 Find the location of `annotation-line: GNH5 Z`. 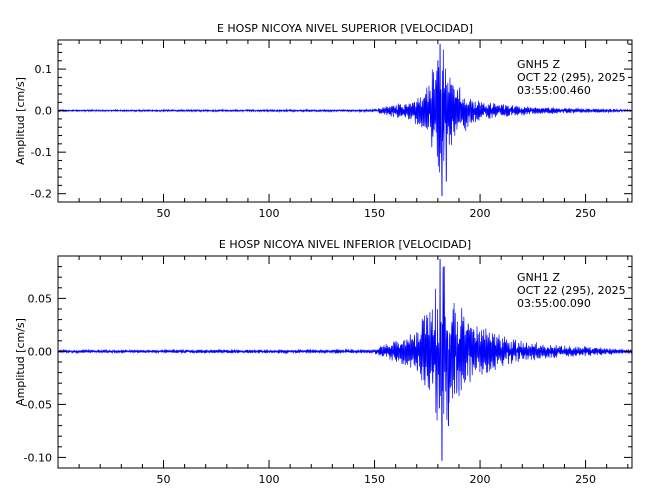

annotation-line: GNH5 Z is located at coordinates (539, 64).